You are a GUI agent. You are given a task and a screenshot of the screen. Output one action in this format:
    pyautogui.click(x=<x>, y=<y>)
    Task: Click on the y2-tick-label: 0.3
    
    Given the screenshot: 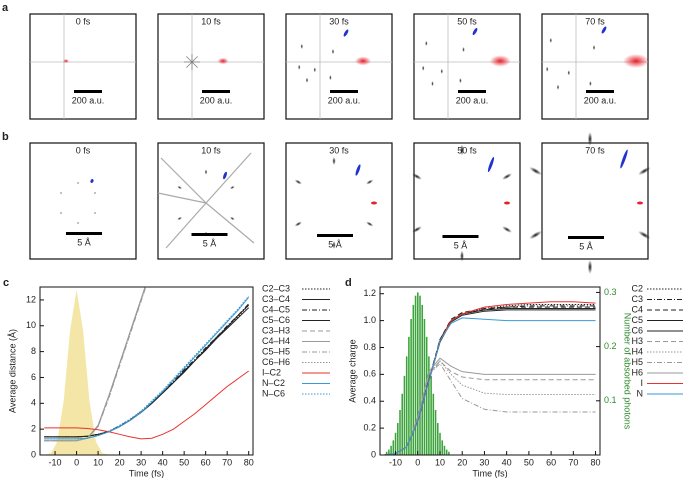 What is the action you would take?
    pyautogui.click(x=610, y=292)
    